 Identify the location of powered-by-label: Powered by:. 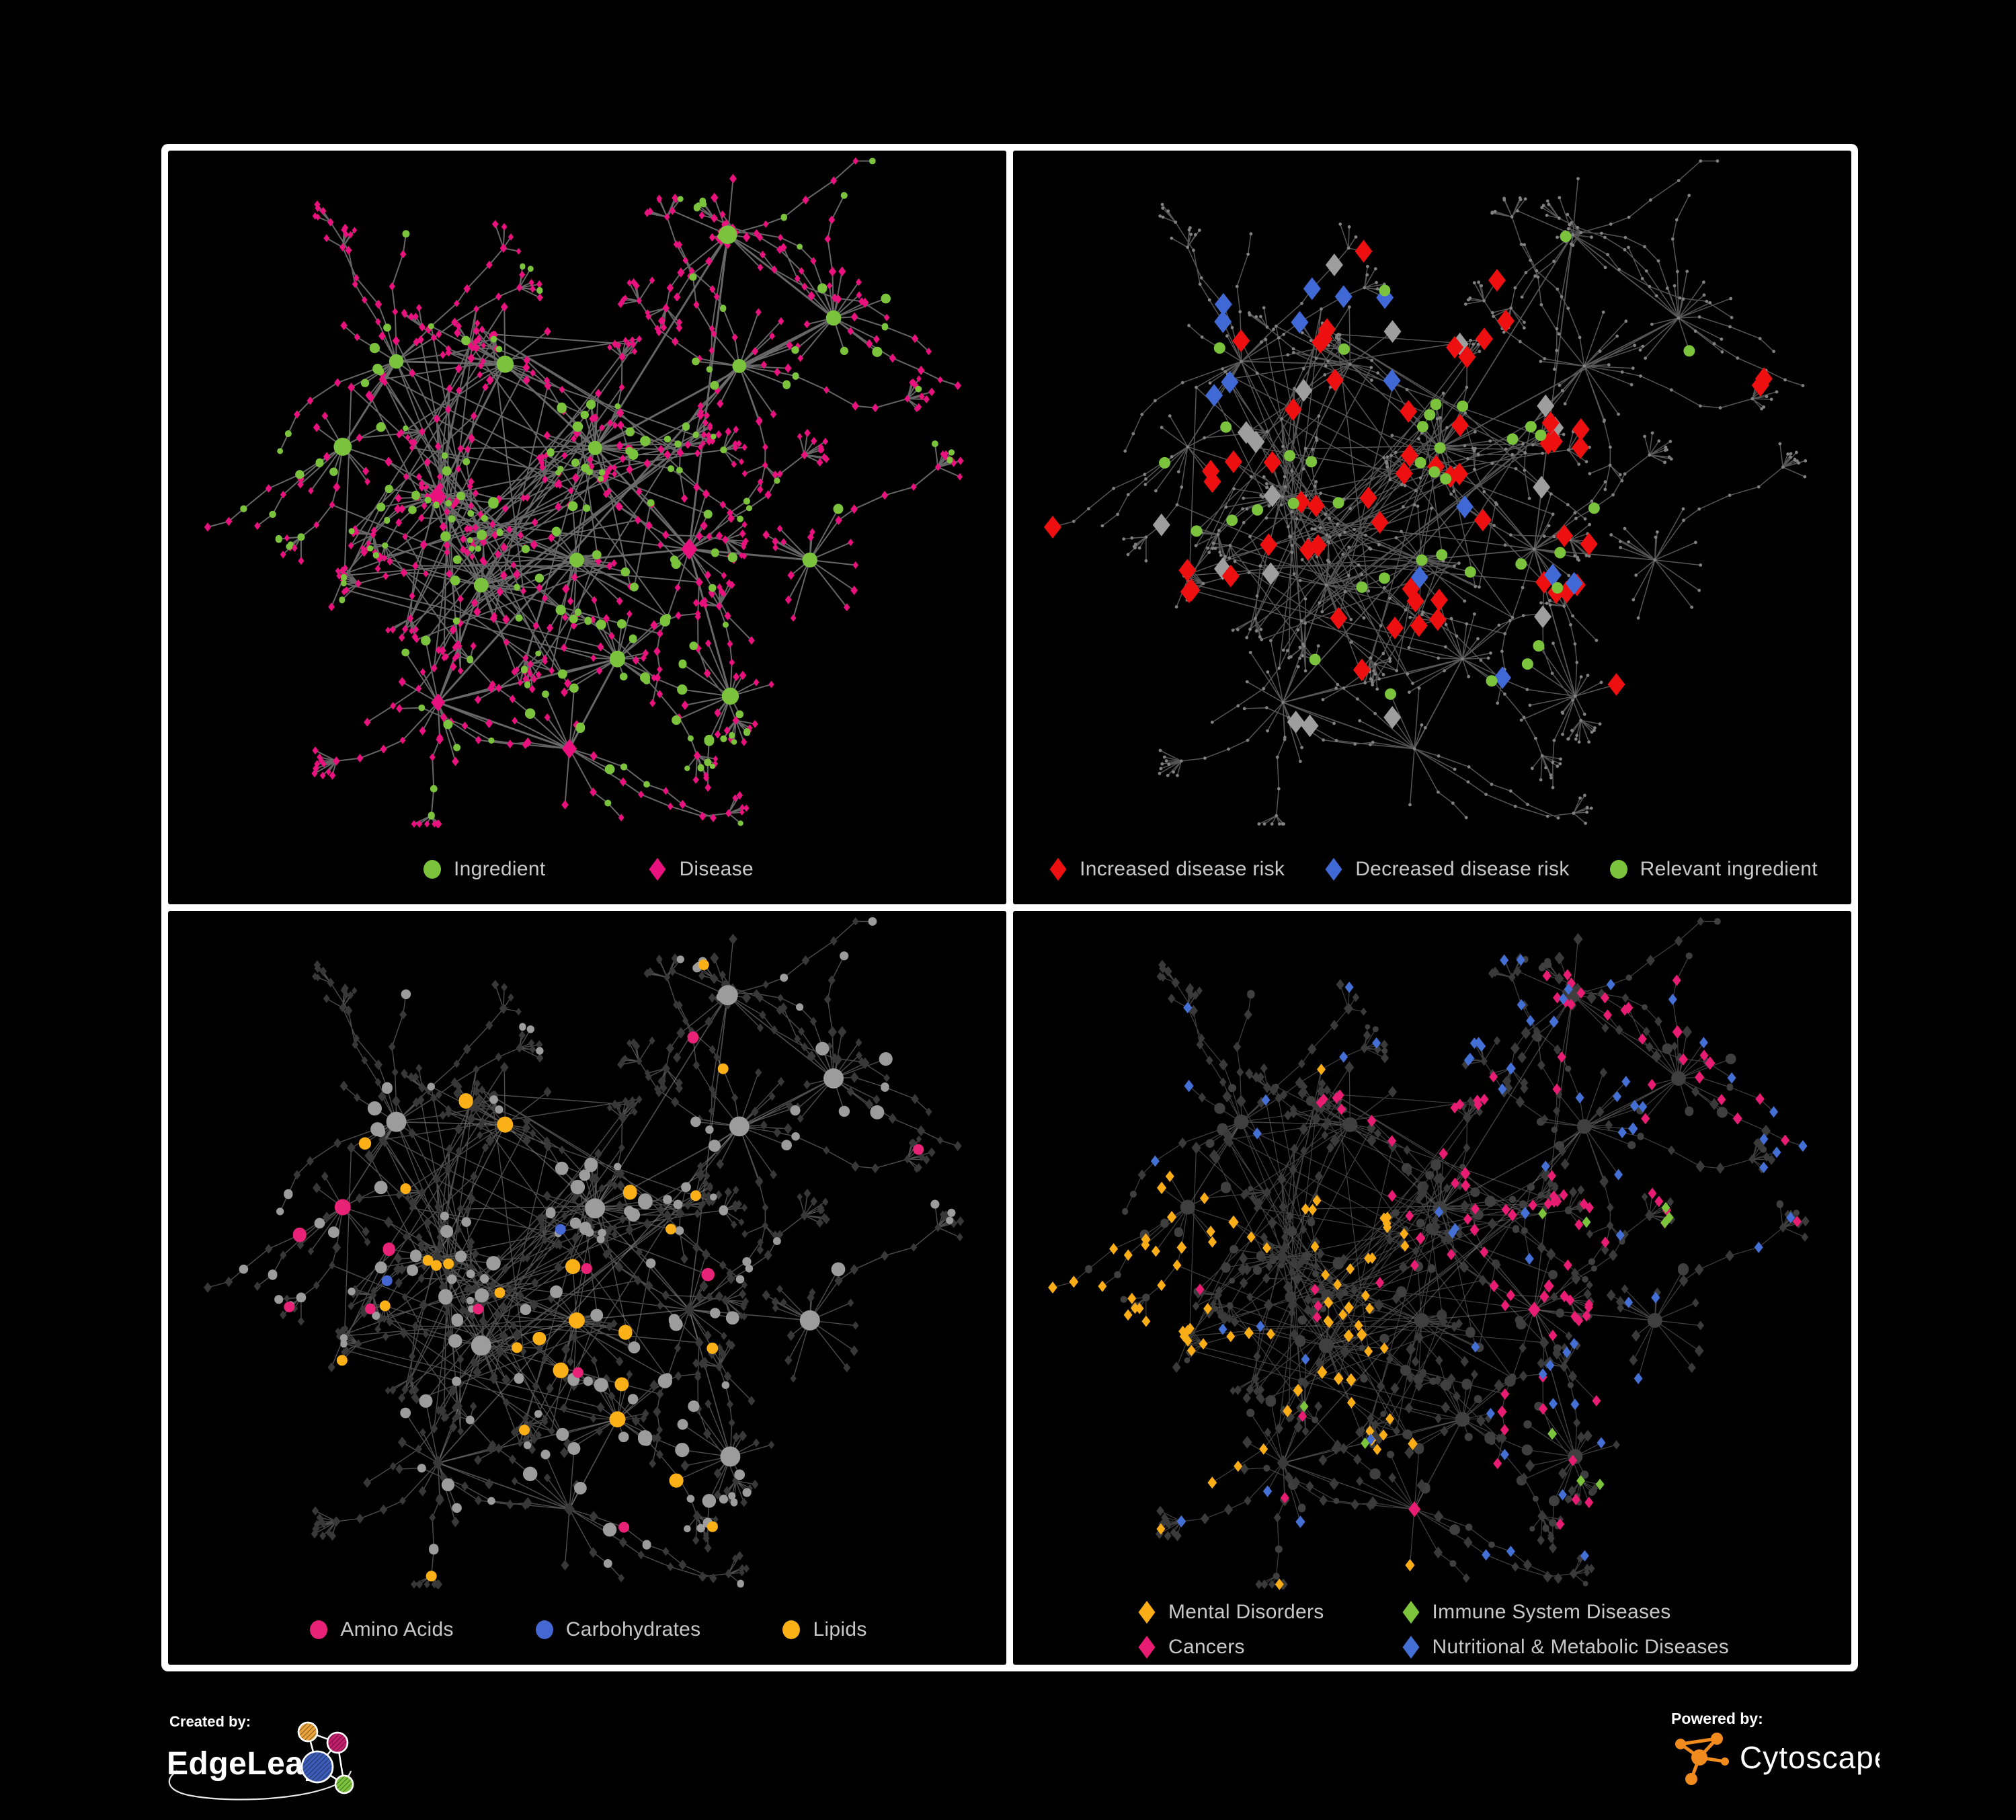
(1717, 1718).